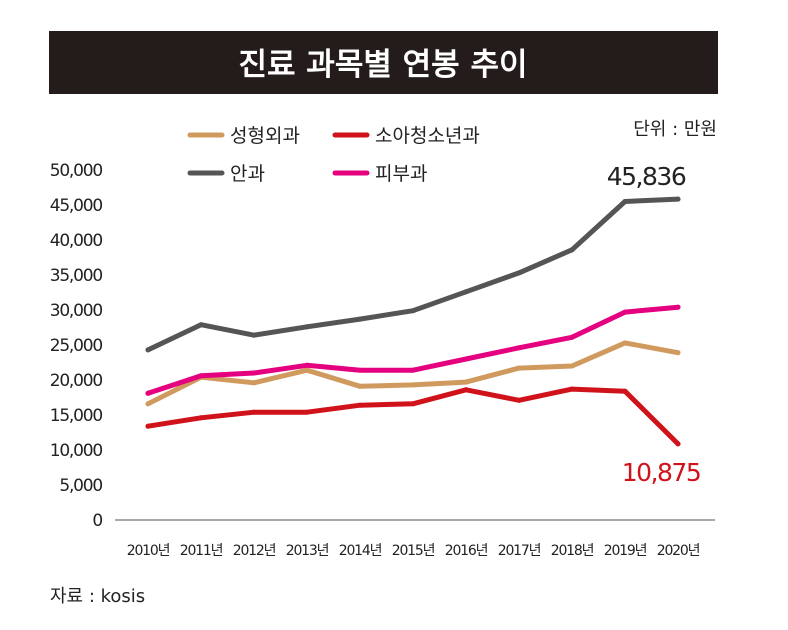 The width and height of the screenshot is (788, 630). I want to click on title-bar, so click(383, 62).